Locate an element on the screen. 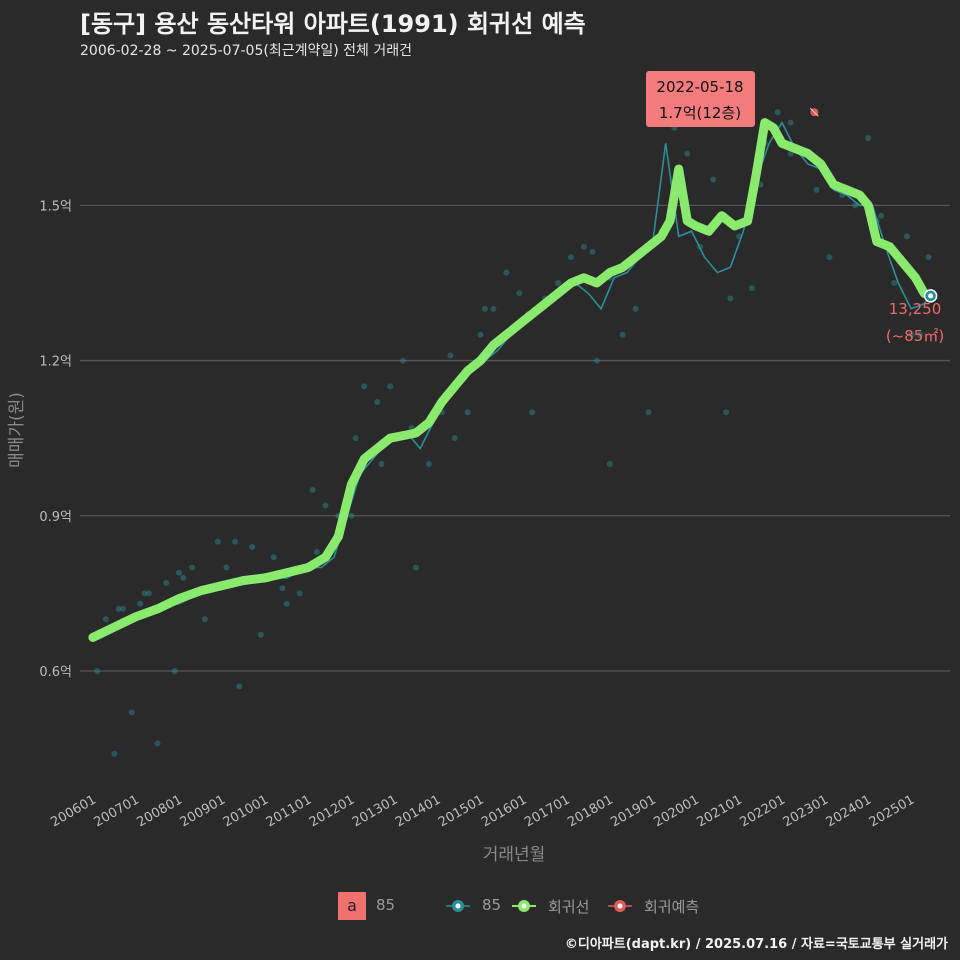 The height and width of the screenshot is (960, 960). y-tick-label: 1.5억 is located at coordinates (55, 206).